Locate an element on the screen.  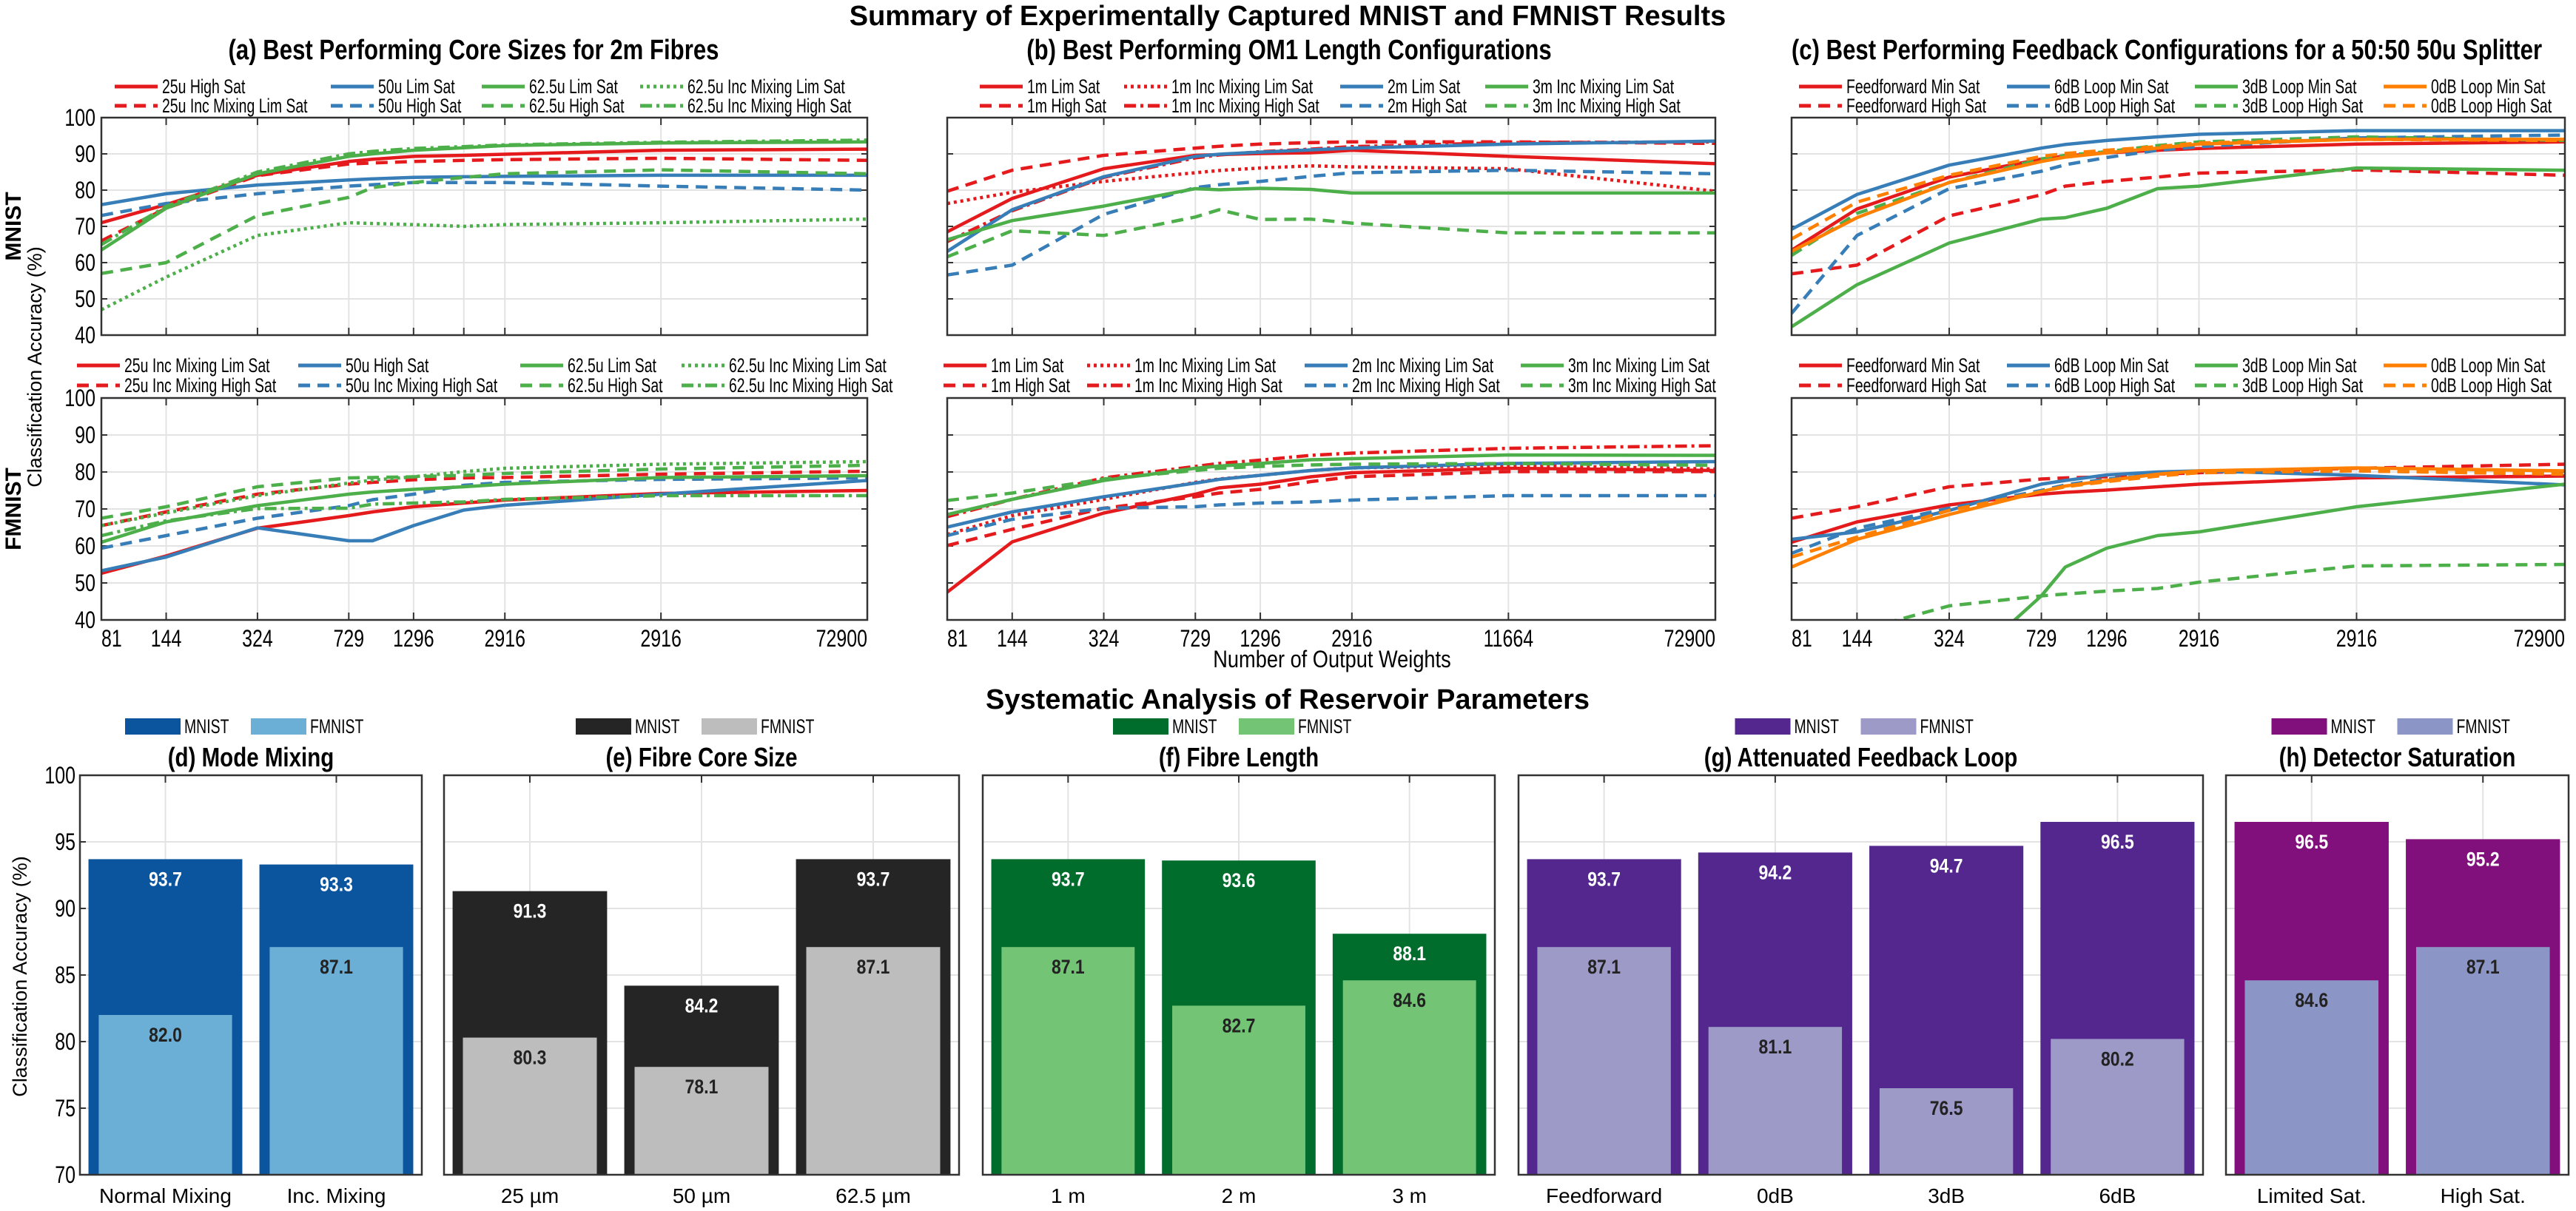
legend-label: 1m Lim Sat is located at coordinates (1027, 365).